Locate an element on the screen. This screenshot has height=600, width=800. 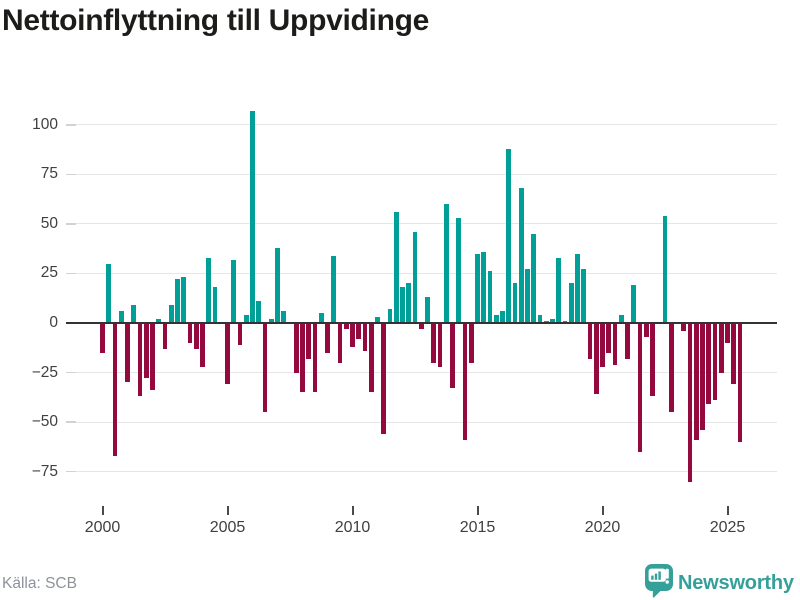
x-axis-label: 2015 is located at coordinates (477, 527).